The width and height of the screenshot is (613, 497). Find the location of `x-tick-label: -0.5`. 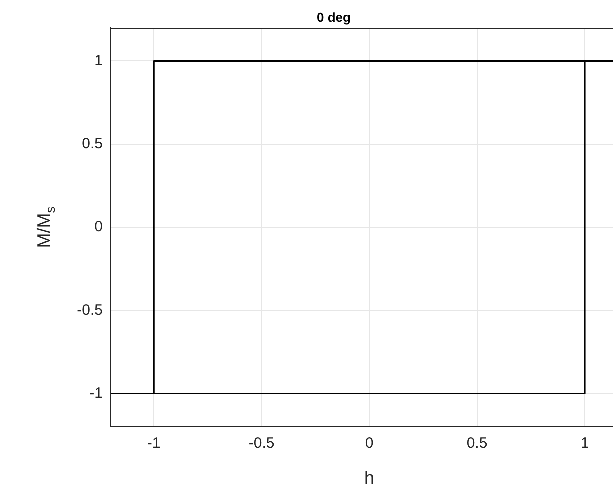

x-tick-label: -0.5 is located at coordinates (261, 443).